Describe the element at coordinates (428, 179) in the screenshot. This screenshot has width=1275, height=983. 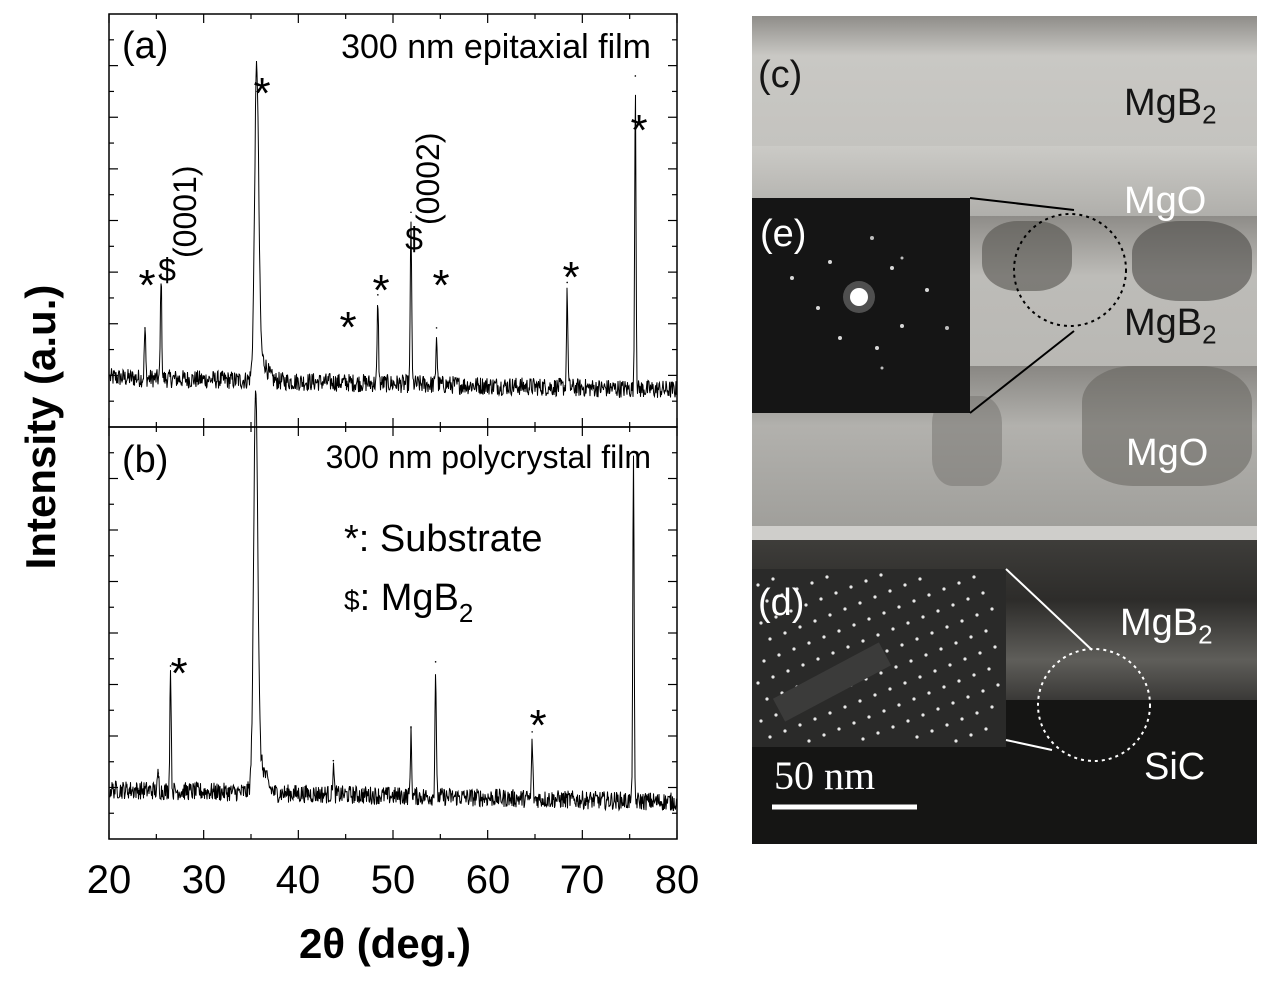
I see `peak-index-0002: (0002)` at that location.